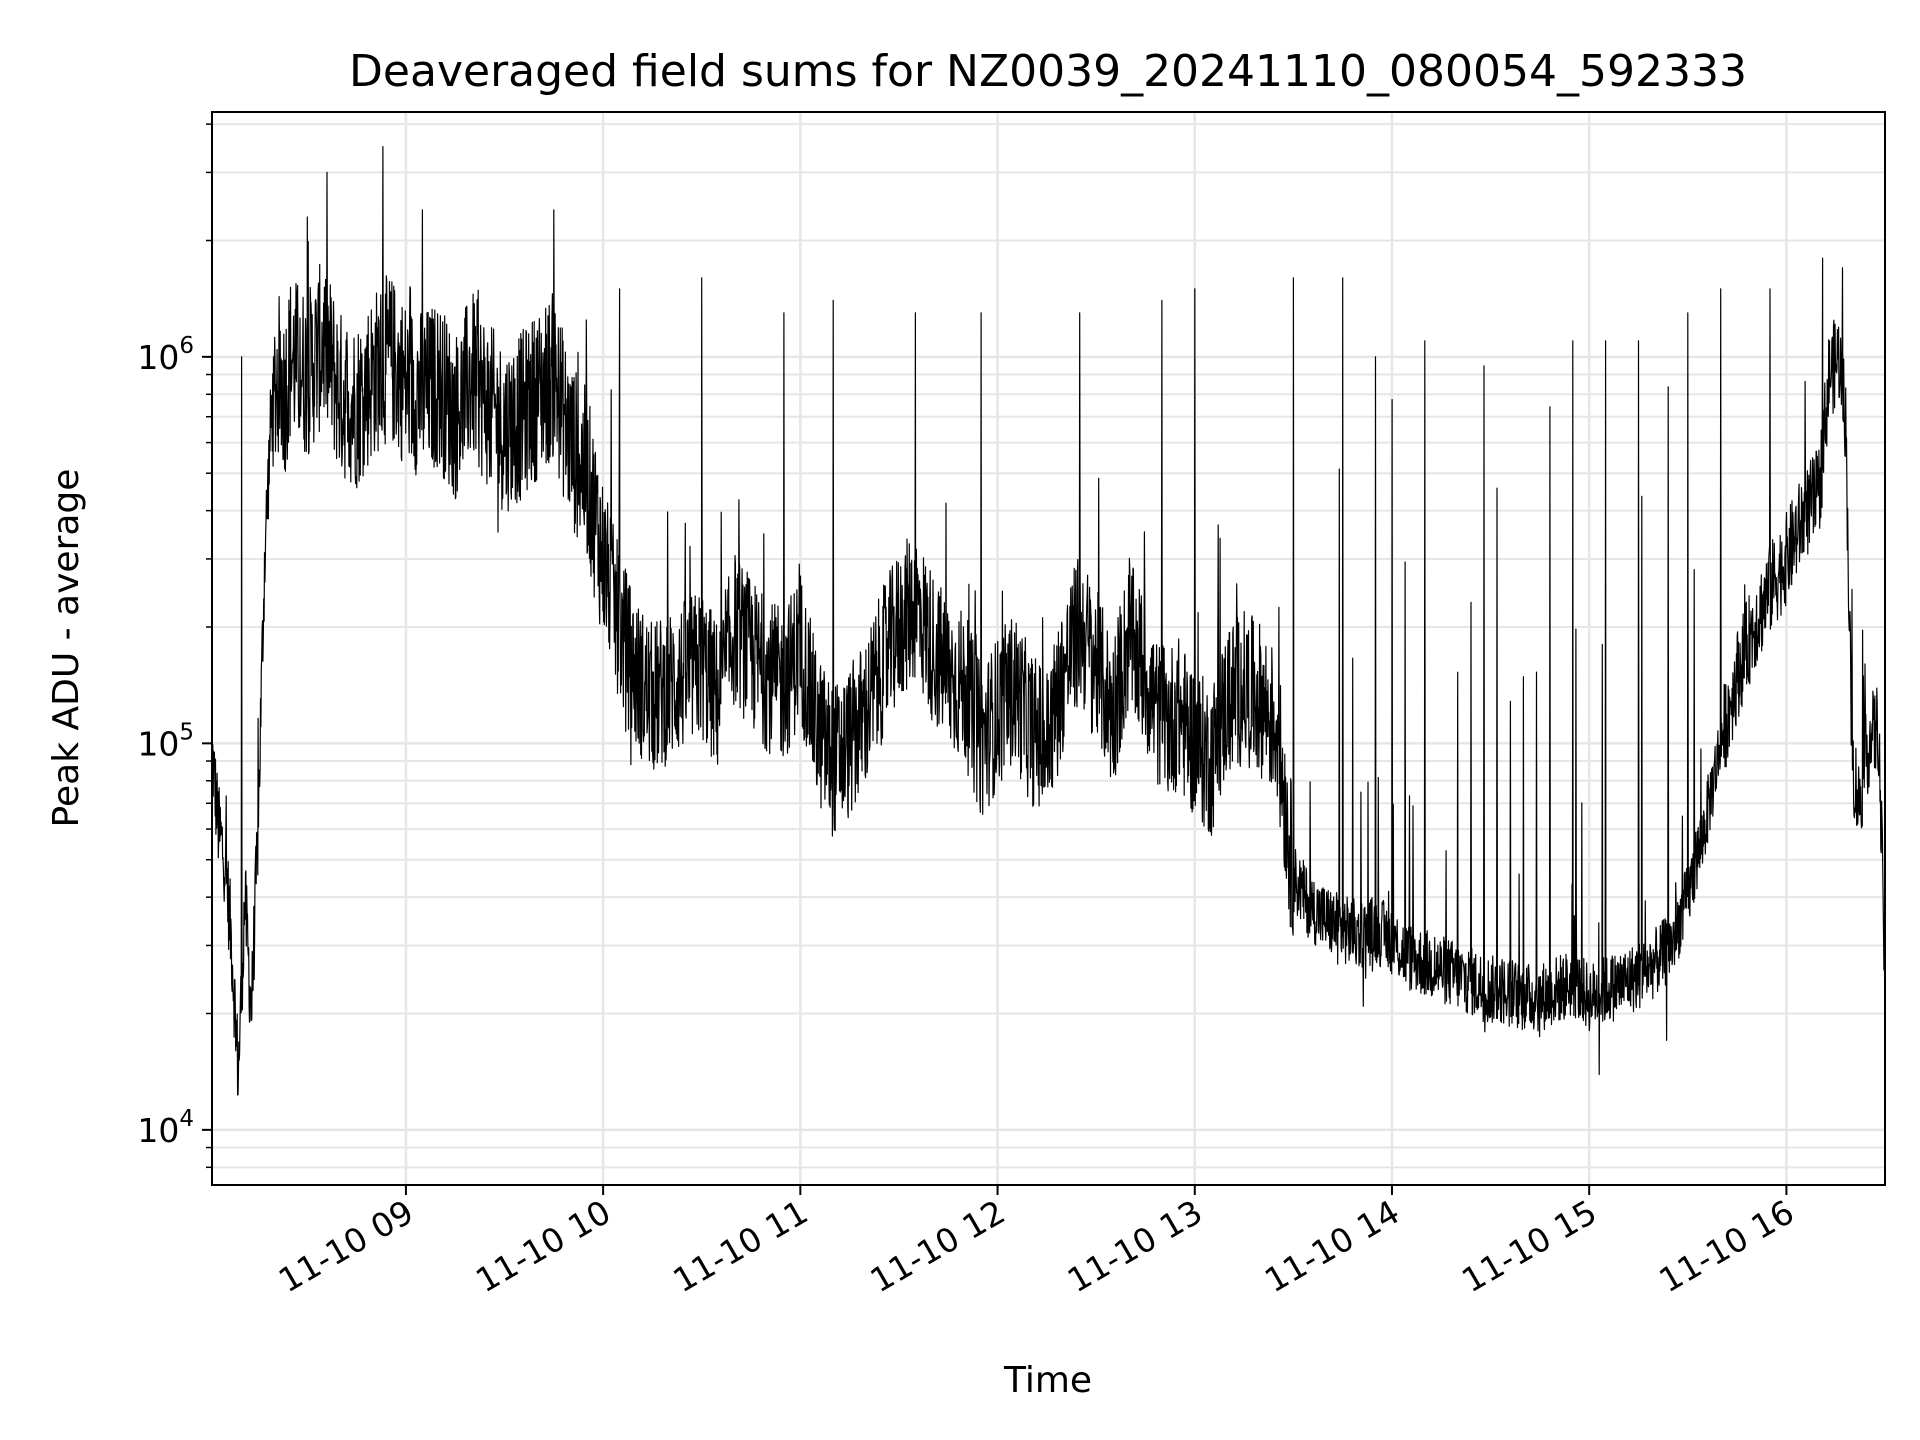 The height and width of the screenshot is (1440, 1920). I want to click on y-tick-label: 10⁵, so click(165, 741).